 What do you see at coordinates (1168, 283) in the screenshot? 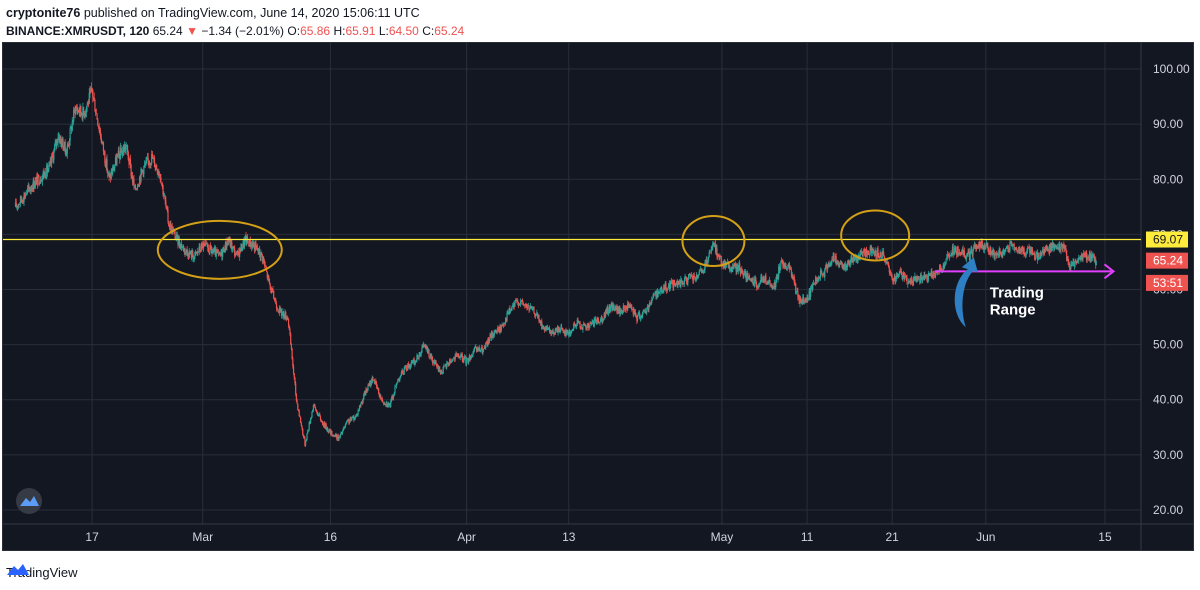
I see `price-tag-label: 53:51` at bounding box center [1168, 283].